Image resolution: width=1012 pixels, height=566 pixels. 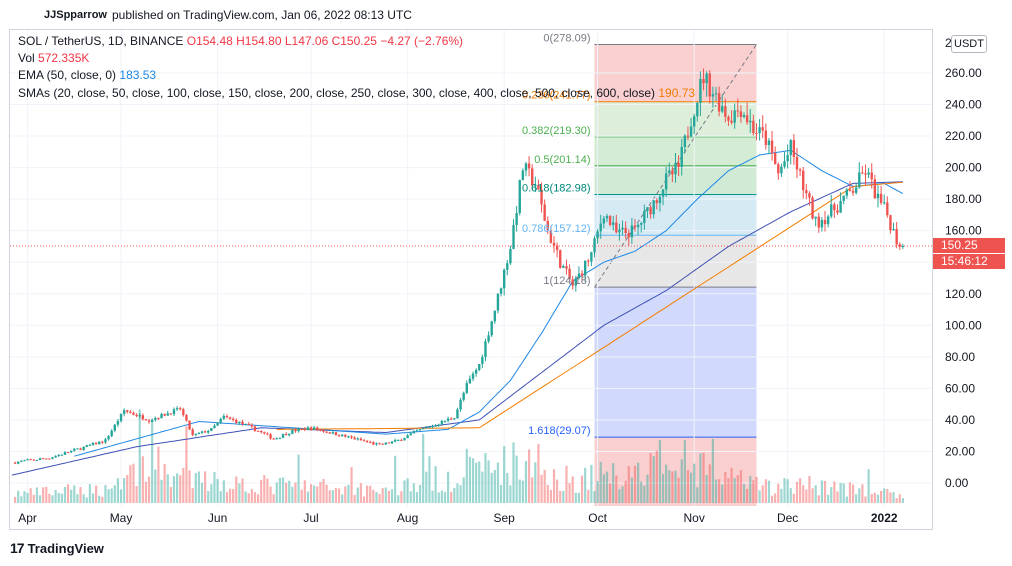 What do you see at coordinates (67, 75) in the screenshot?
I see `ema-label: EMA (50, close, 0)` at bounding box center [67, 75].